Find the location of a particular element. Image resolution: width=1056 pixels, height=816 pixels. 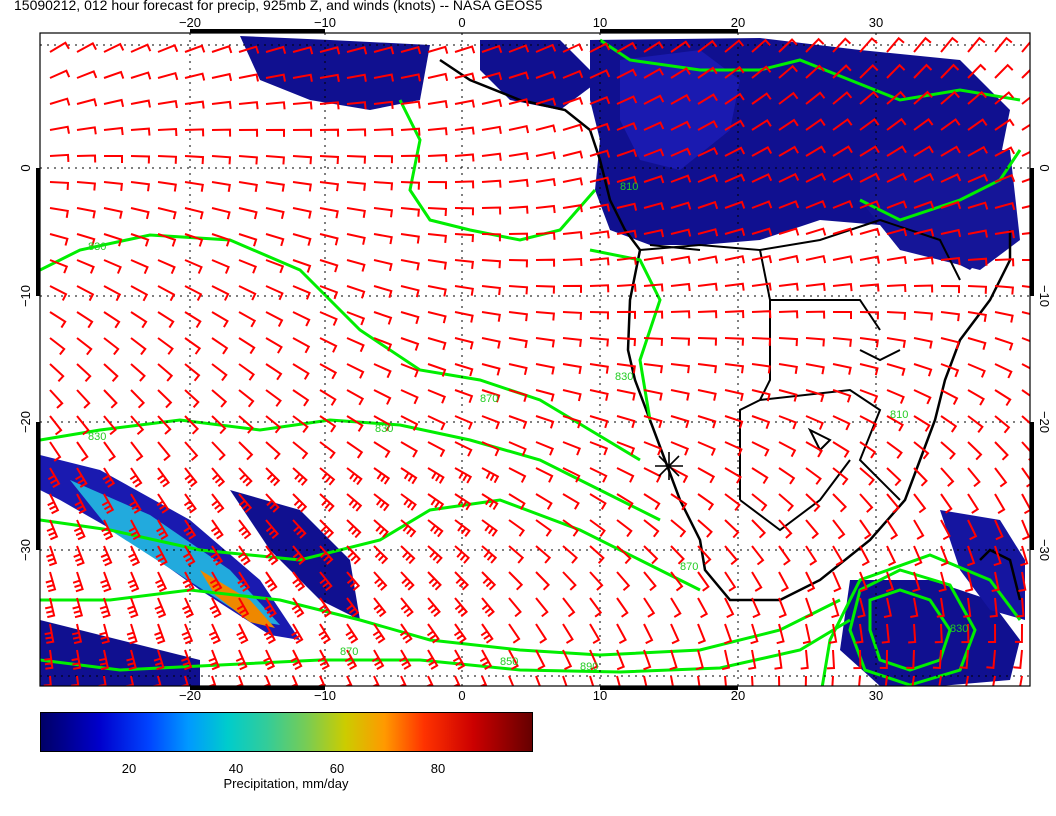

colorbar-tick: 60 is located at coordinates (337, 768).